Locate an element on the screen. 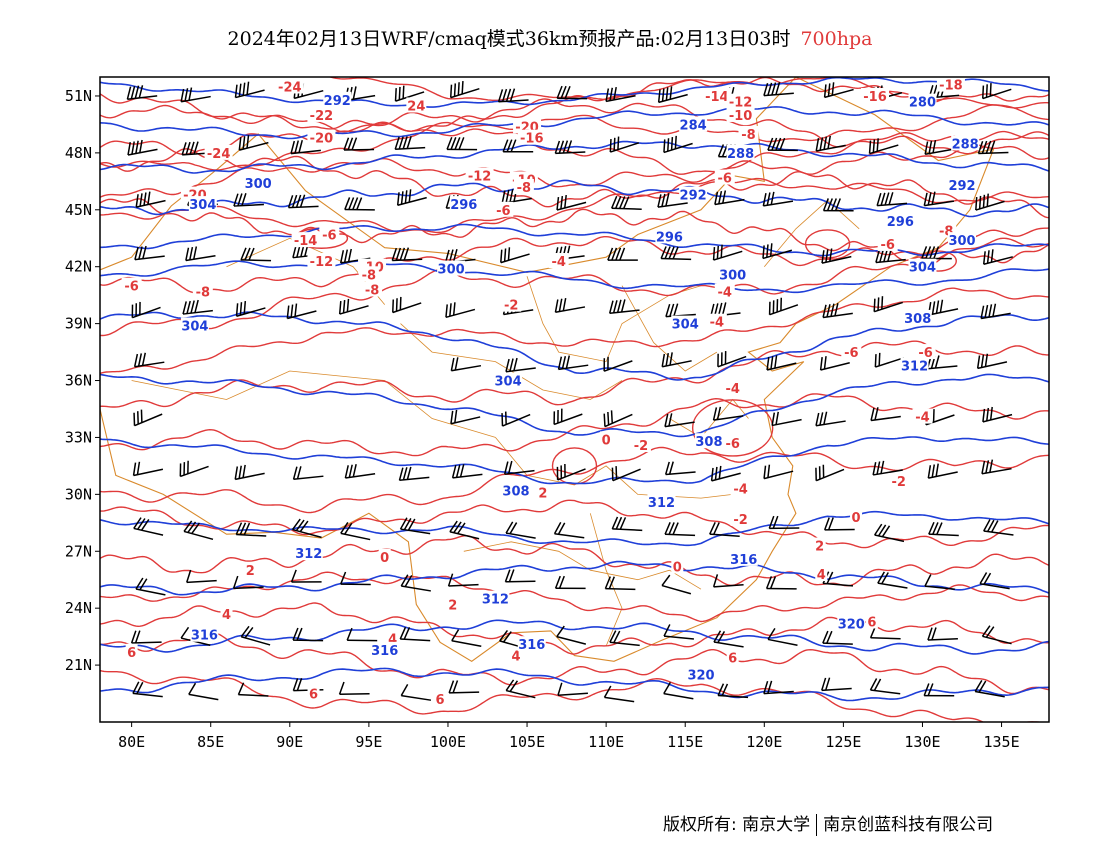  footer-separator is located at coordinates (817, 825).